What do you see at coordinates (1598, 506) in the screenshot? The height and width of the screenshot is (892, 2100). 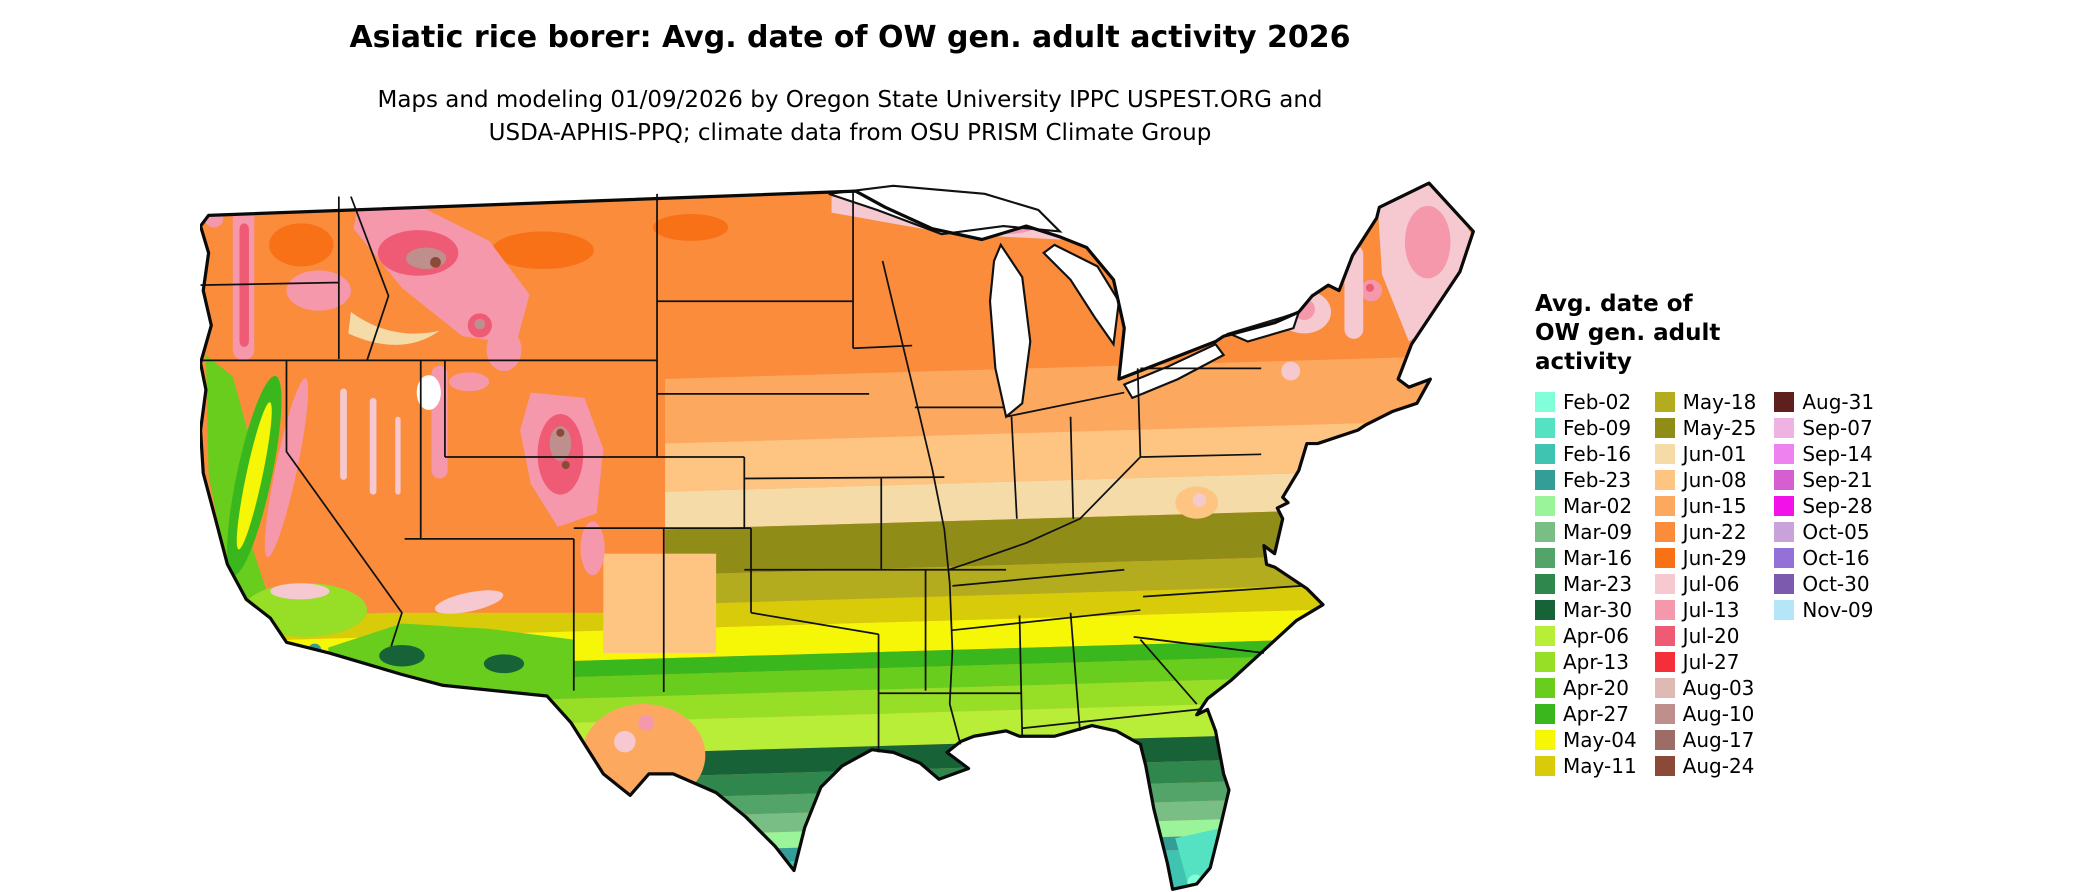 I see `legend-date-label: Mar-02` at bounding box center [1598, 506].